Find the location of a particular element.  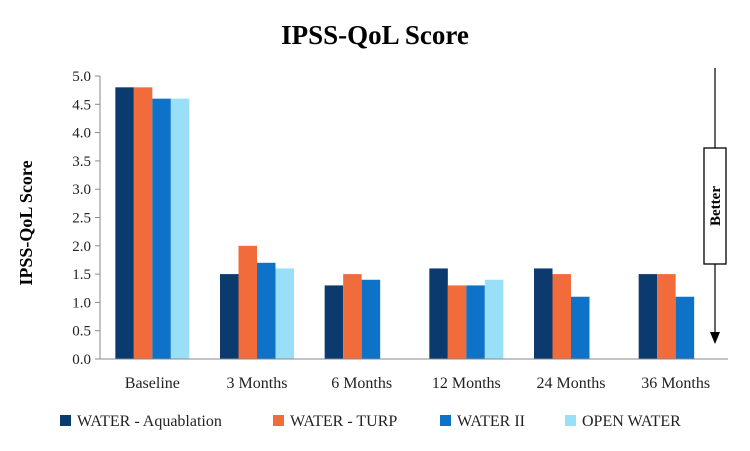

y-tick-label: 0.5 is located at coordinates (81, 332).